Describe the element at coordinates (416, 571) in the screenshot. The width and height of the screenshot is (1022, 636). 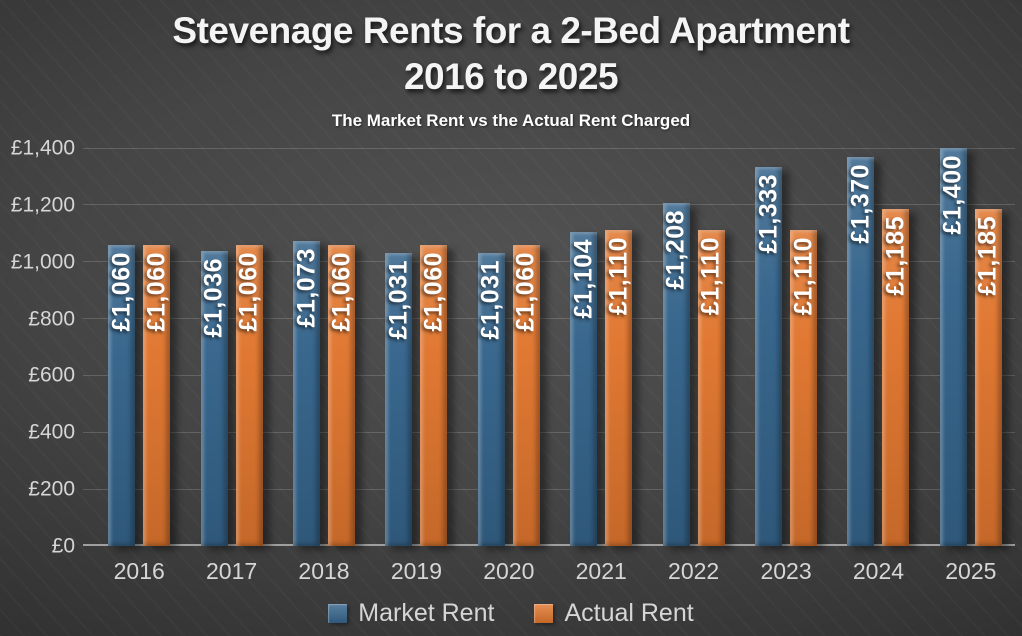
I see `x-tick-label-2019: 2019` at that location.